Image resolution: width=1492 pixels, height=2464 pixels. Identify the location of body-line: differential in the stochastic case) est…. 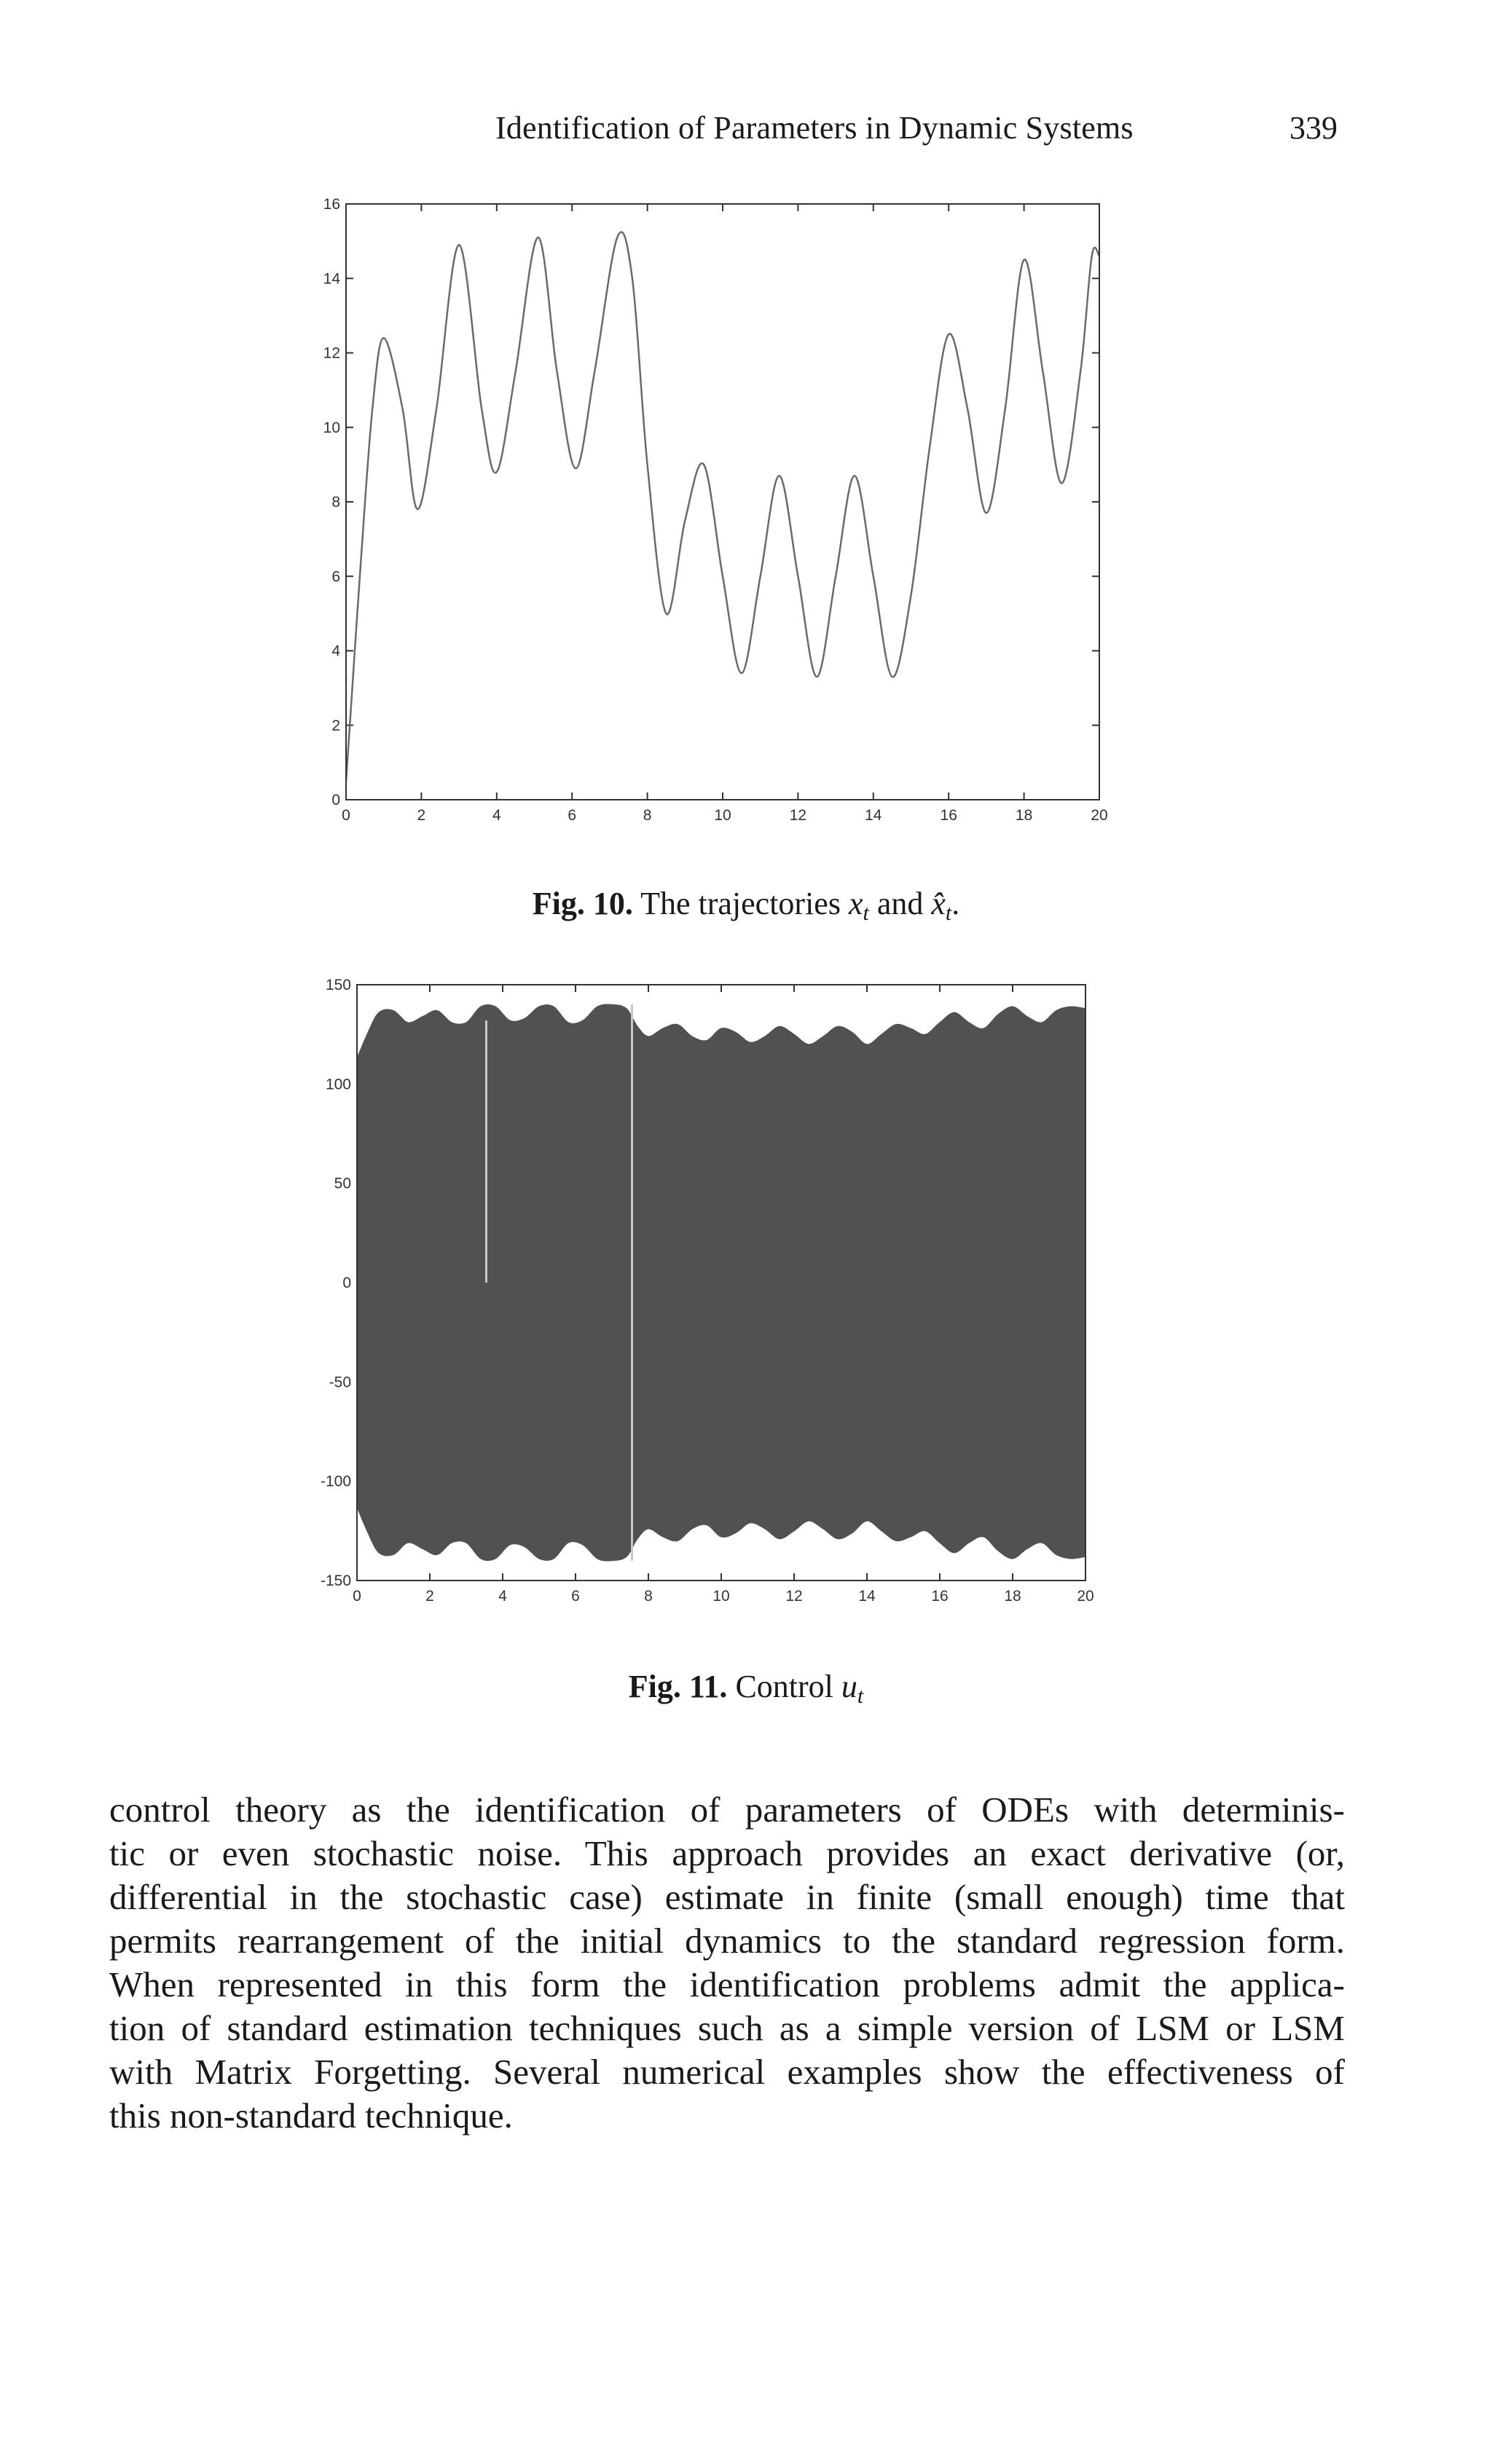
(727, 1897).